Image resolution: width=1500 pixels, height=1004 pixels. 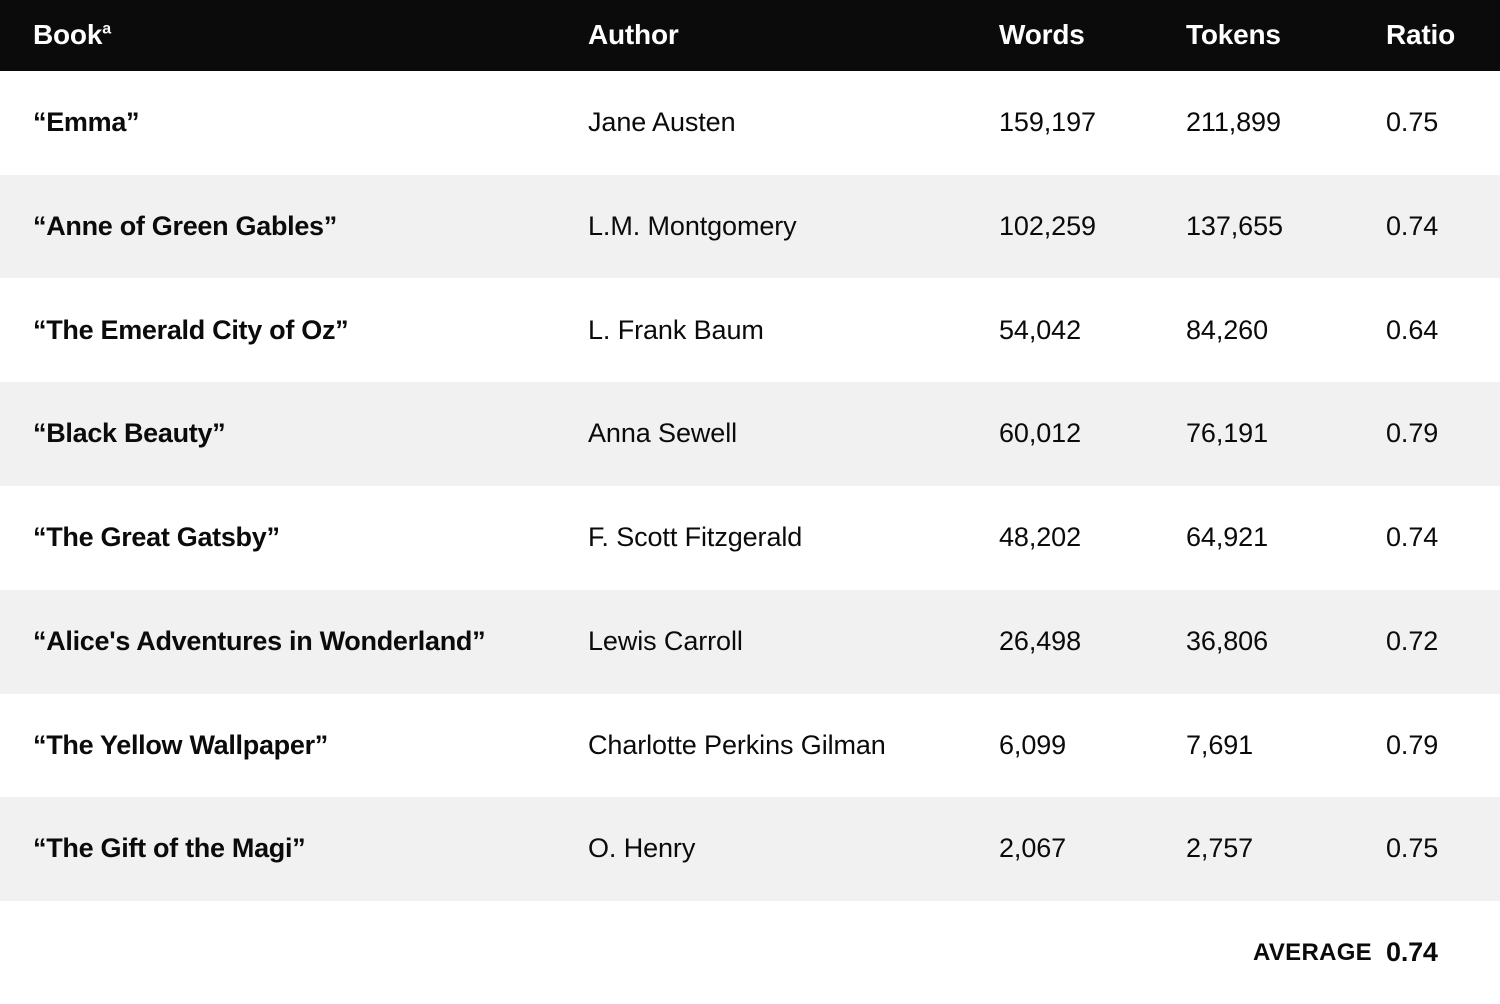 What do you see at coordinates (169, 848) in the screenshot?
I see `cell-book-title: “The Gift of the Magi”` at bounding box center [169, 848].